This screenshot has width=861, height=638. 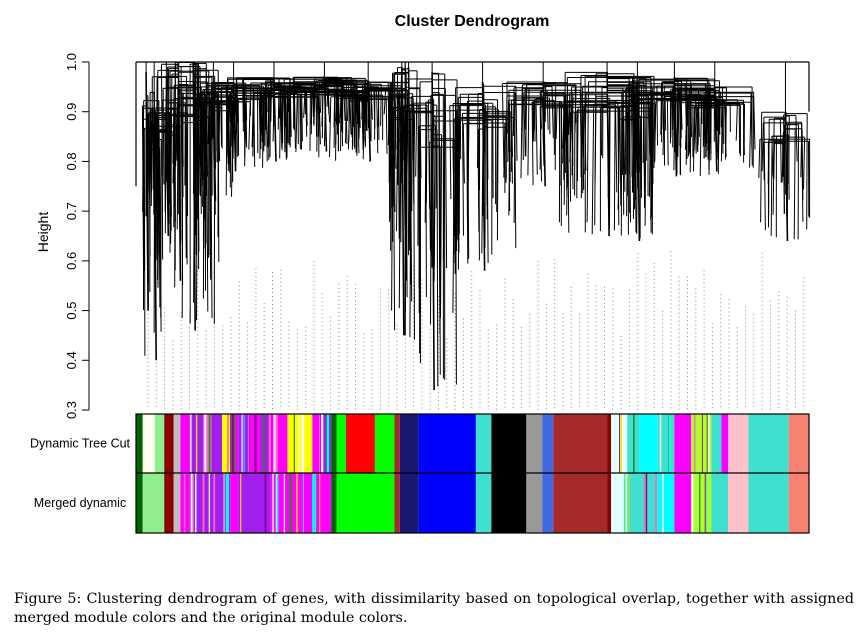 What do you see at coordinates (77, 236) in the screenshot?
I see `y-axis: 0.3 0.4 0.5 0.6 0.7 0.8 0.9 1.0` at bounding box center [77, 236].